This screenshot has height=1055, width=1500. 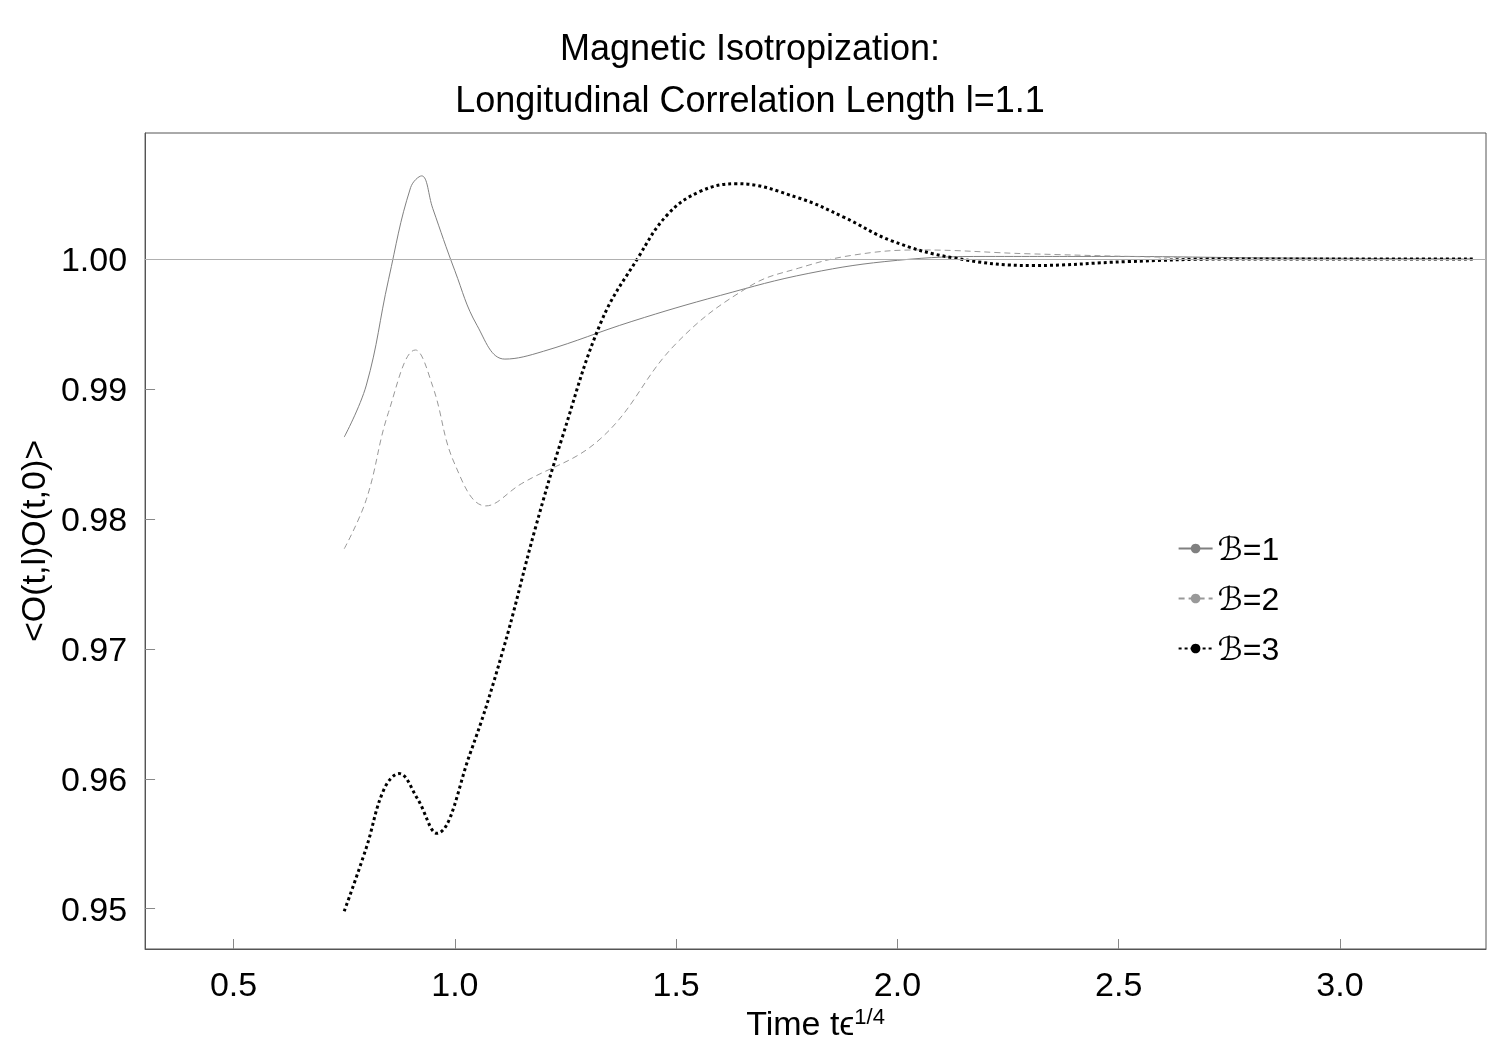 What do you see at coordinates (1340, 984) in the screenshot?
I see `x-tick-label: 3.0` at bounding box center [1340, 984].